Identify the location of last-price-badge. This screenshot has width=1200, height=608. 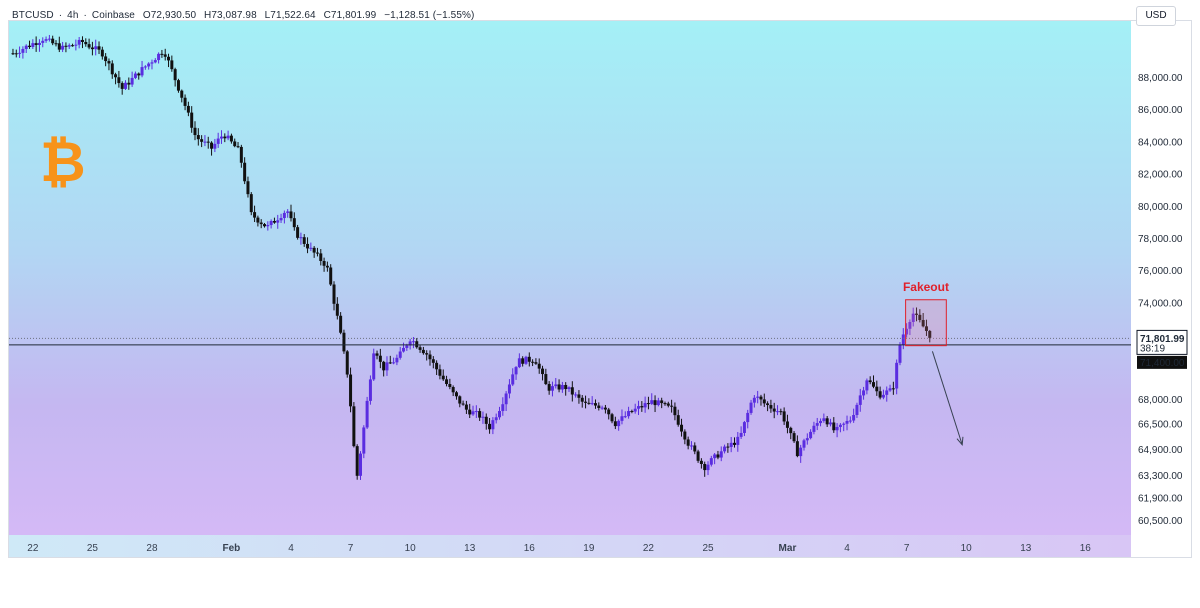
(1162, 342).